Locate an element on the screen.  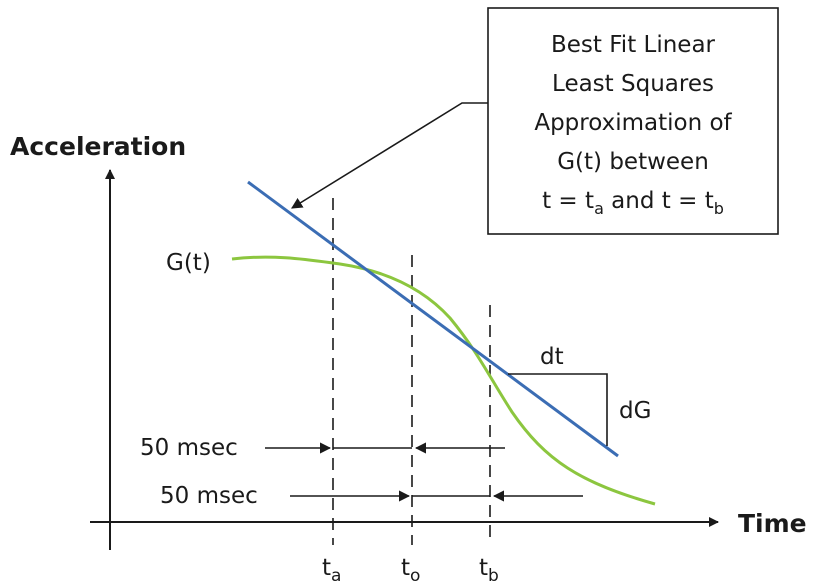
interval-1-label: 50 msec is located at coordinates (189, 448).